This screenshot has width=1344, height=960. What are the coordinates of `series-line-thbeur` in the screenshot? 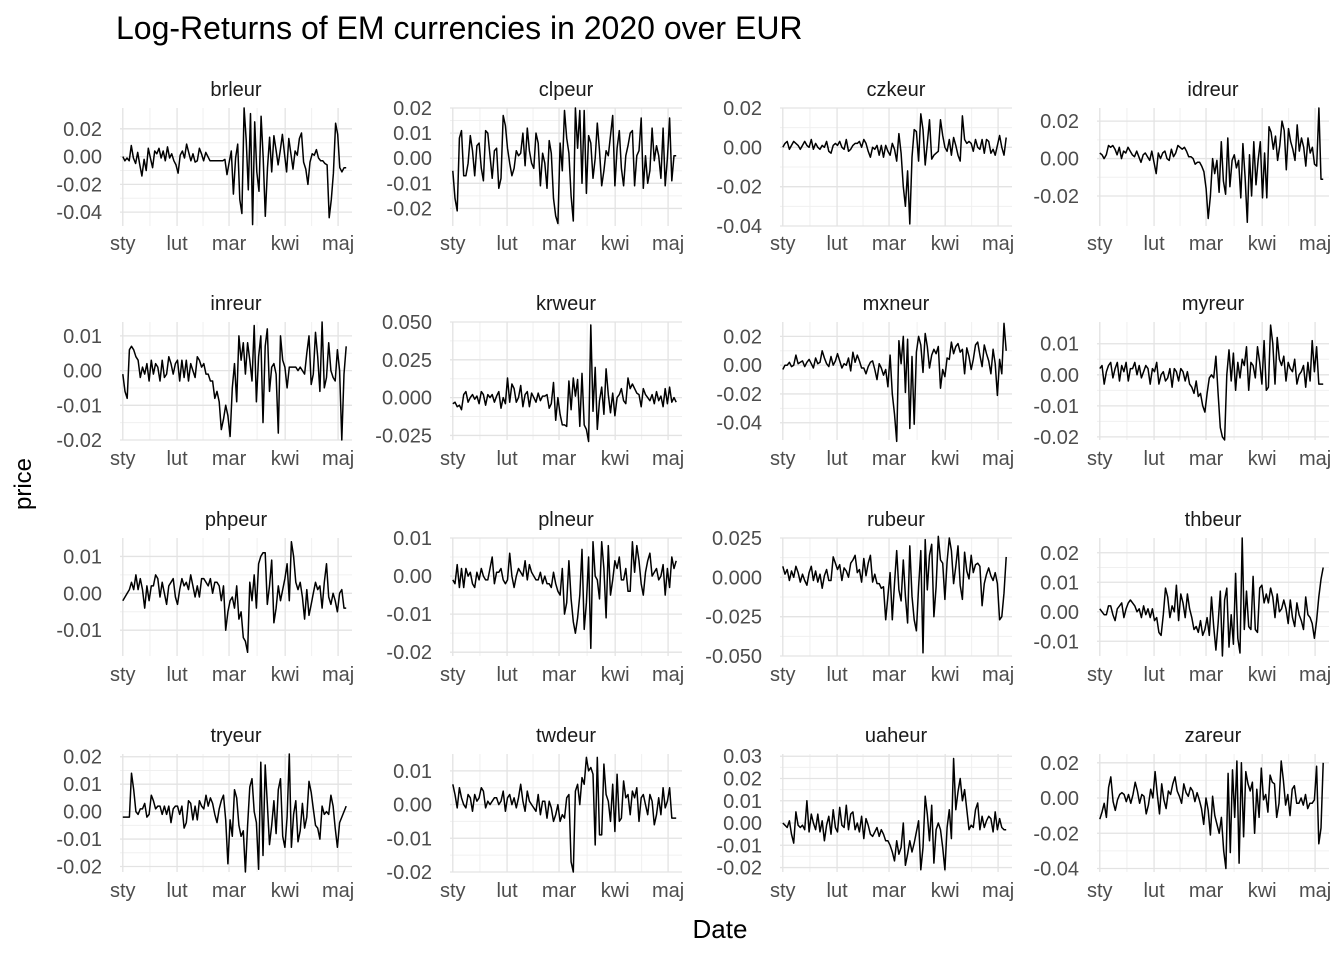 It's located at (1211, 597).